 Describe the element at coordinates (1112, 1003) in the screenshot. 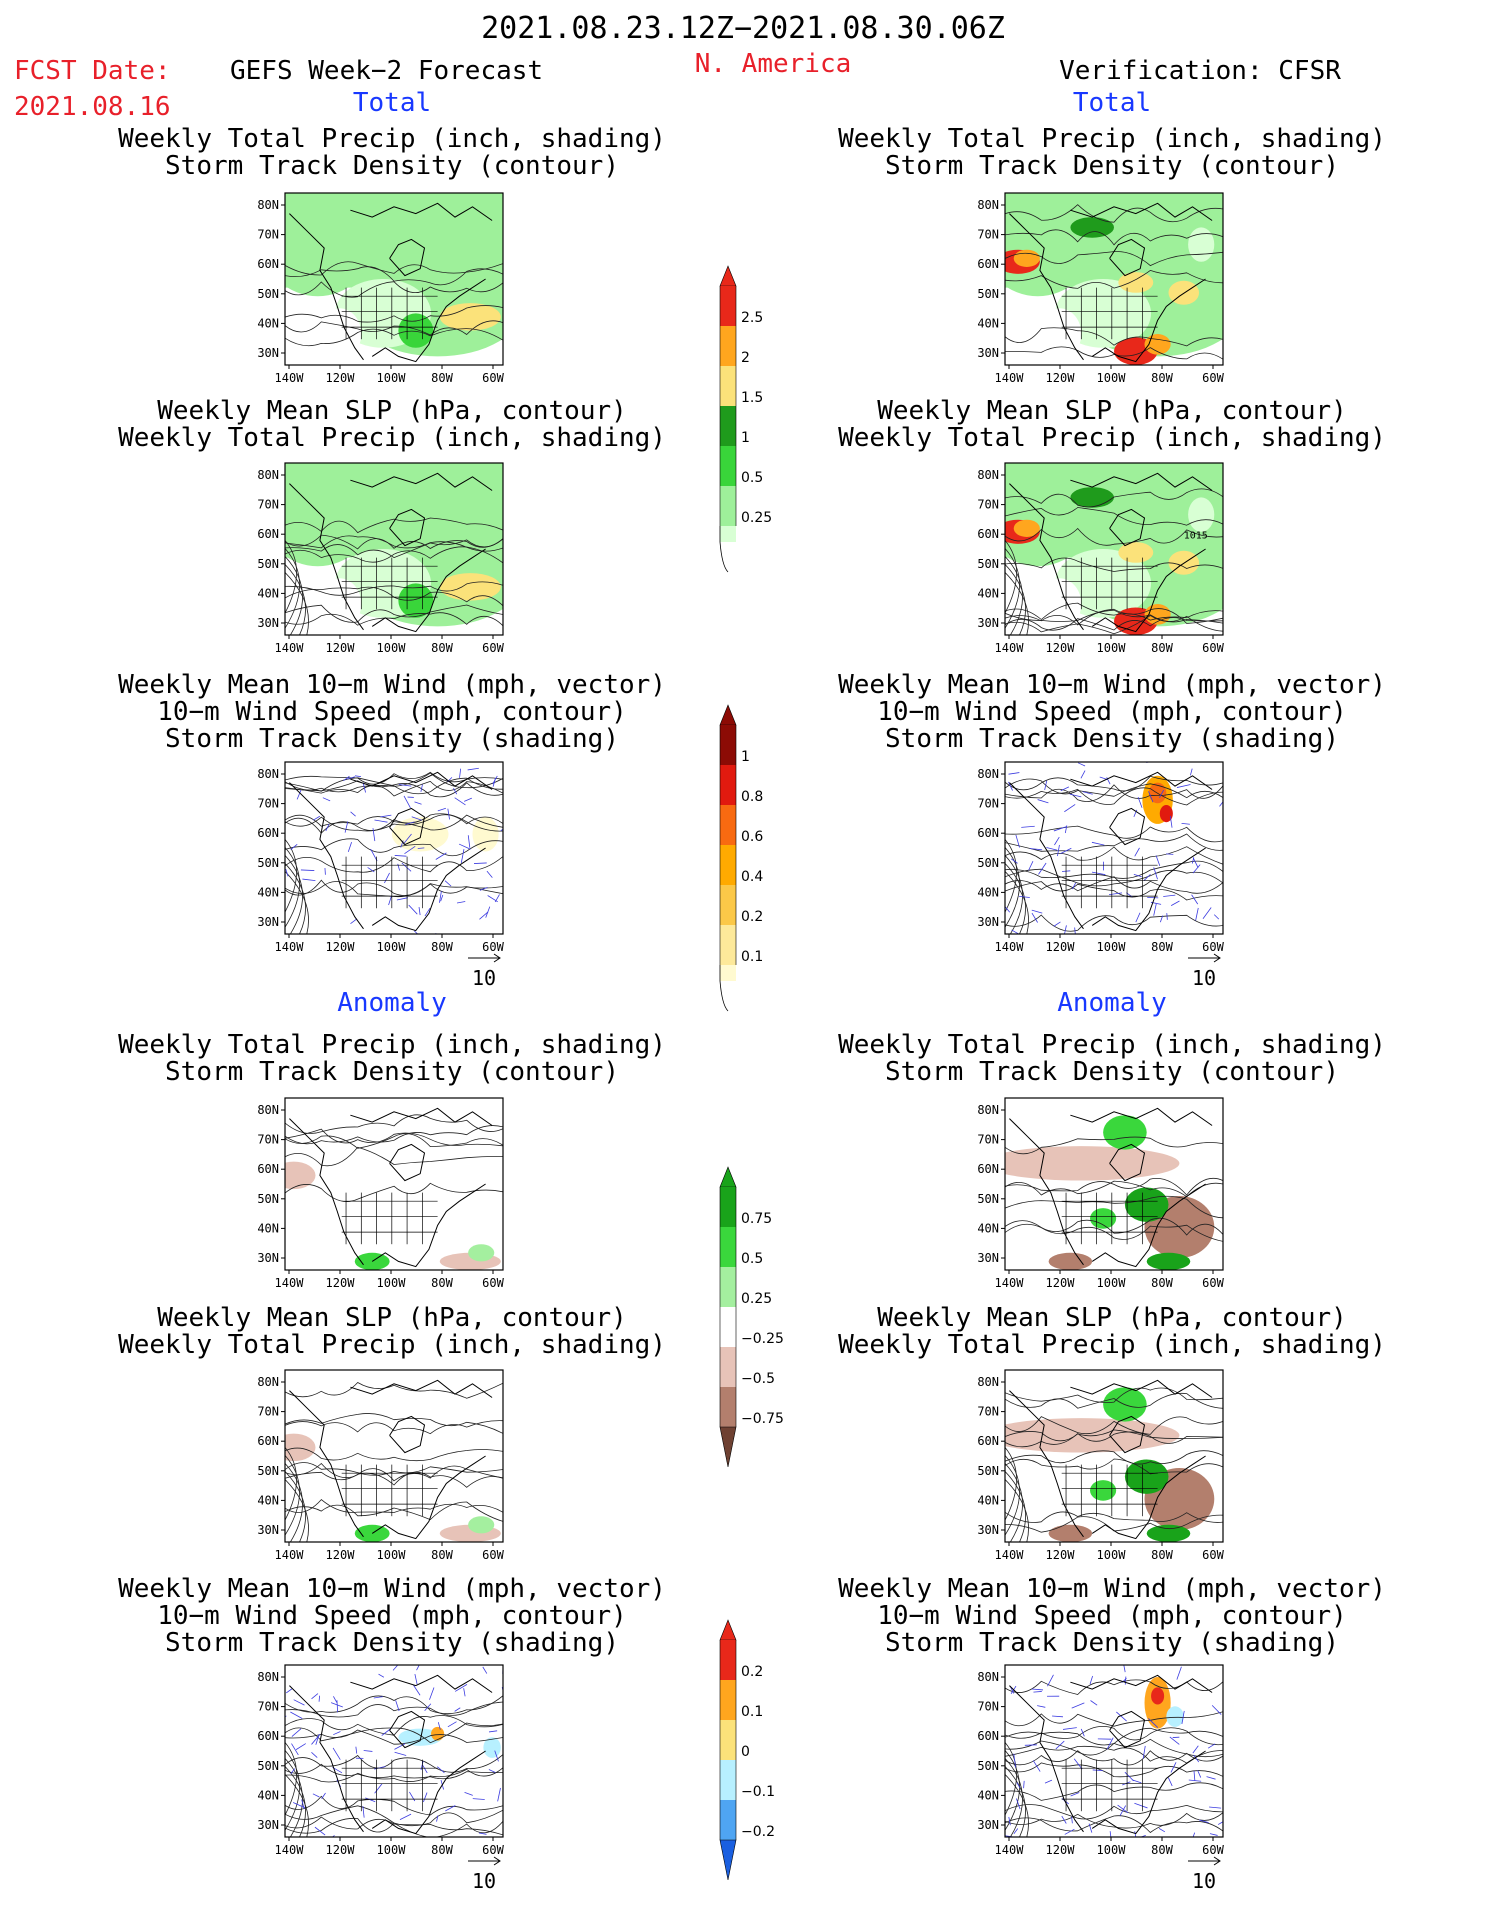

I see `section-anomaly-right: Anomaly` at that location.